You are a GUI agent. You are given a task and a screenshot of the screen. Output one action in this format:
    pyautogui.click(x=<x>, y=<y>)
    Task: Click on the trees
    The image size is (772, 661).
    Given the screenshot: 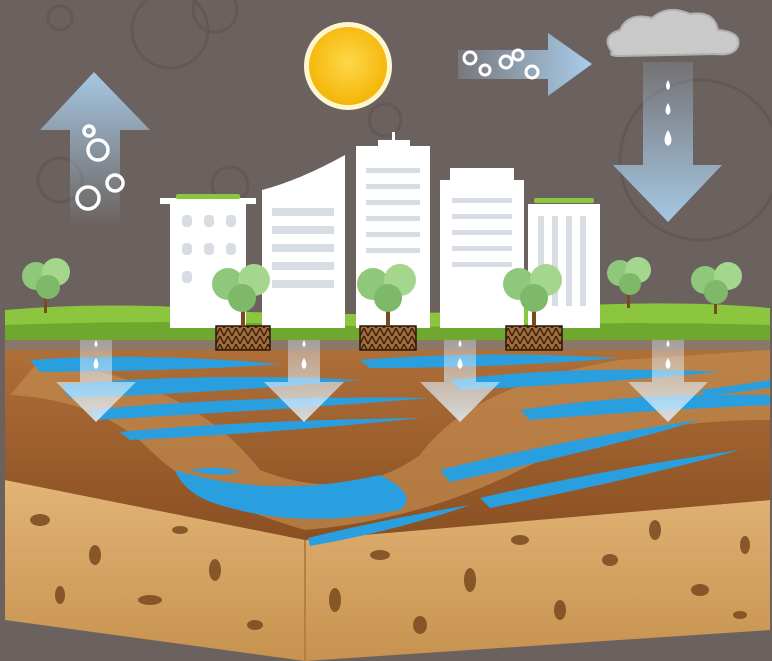 What is the action you would take?
    pyautogui.click(x=382, y=285)
    